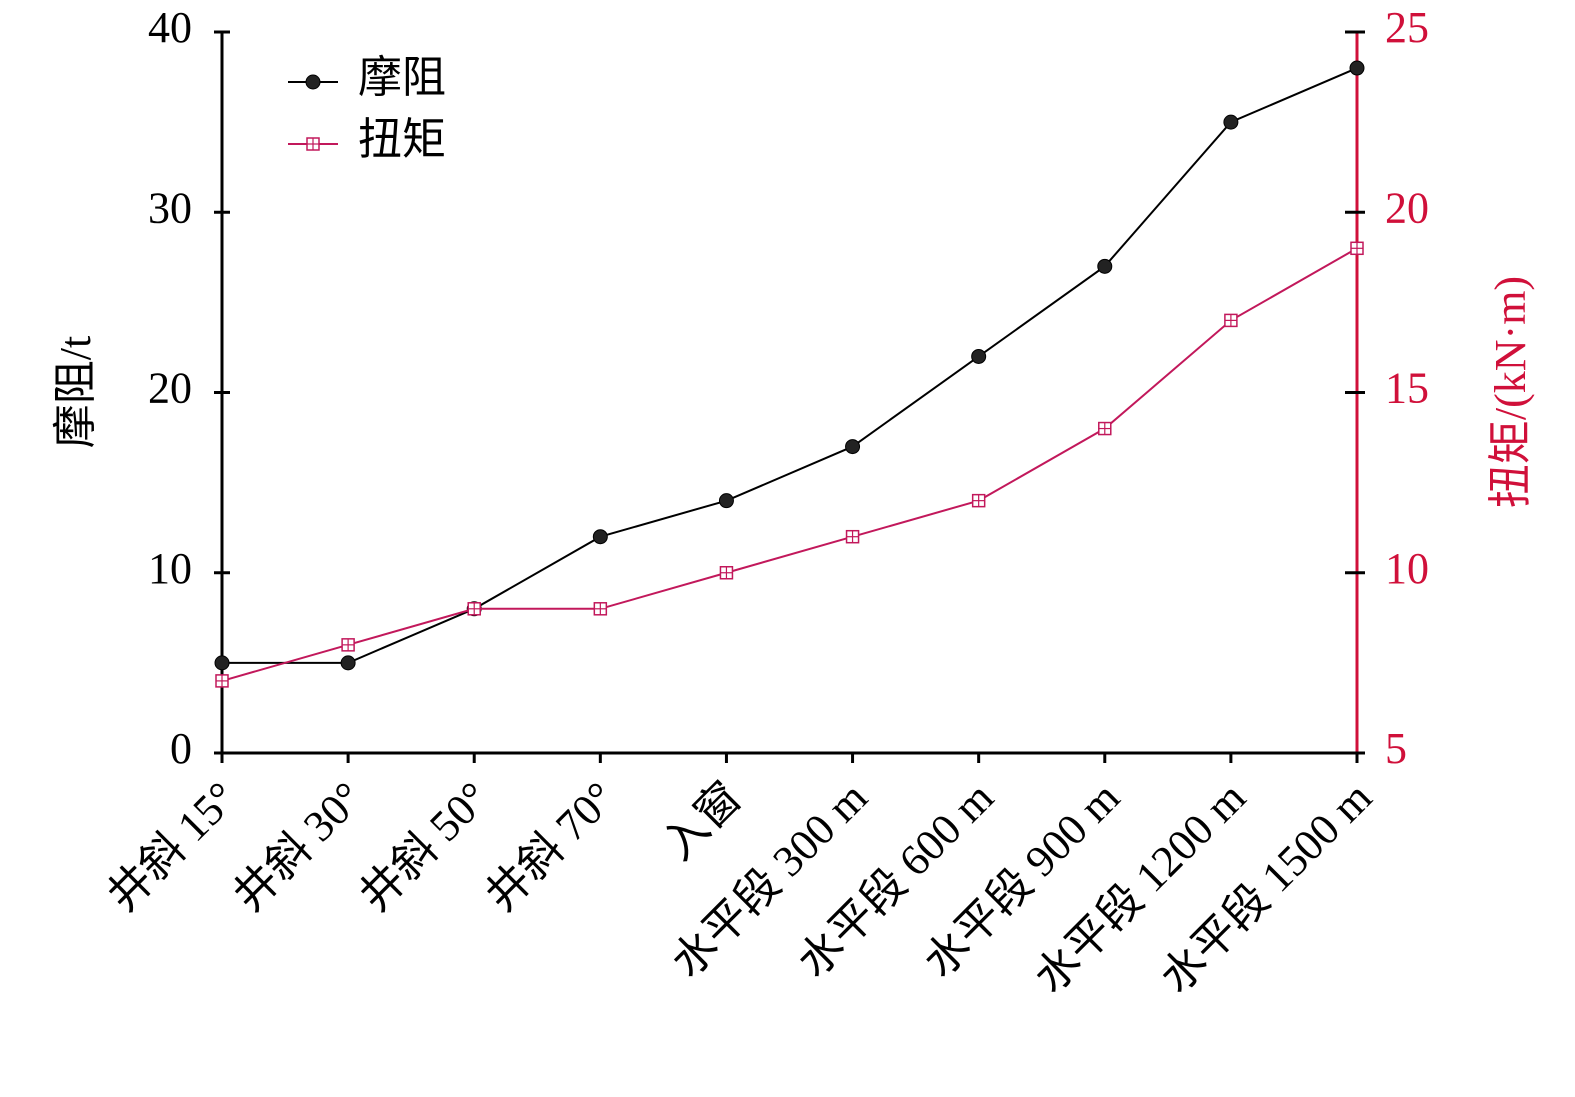  Describe the element at coordinates (550, 847) in the screenshot. I see `x-tick-label: 井斜 70°` at that location.